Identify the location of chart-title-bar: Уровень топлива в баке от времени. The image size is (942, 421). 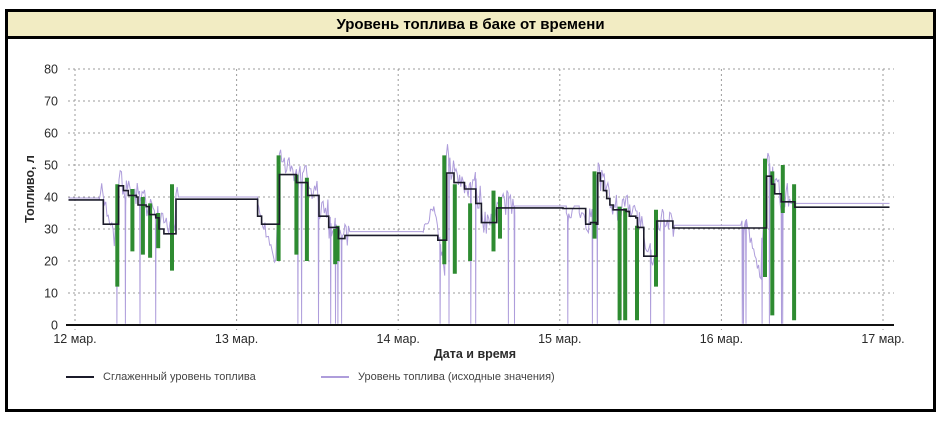
(470, 25).